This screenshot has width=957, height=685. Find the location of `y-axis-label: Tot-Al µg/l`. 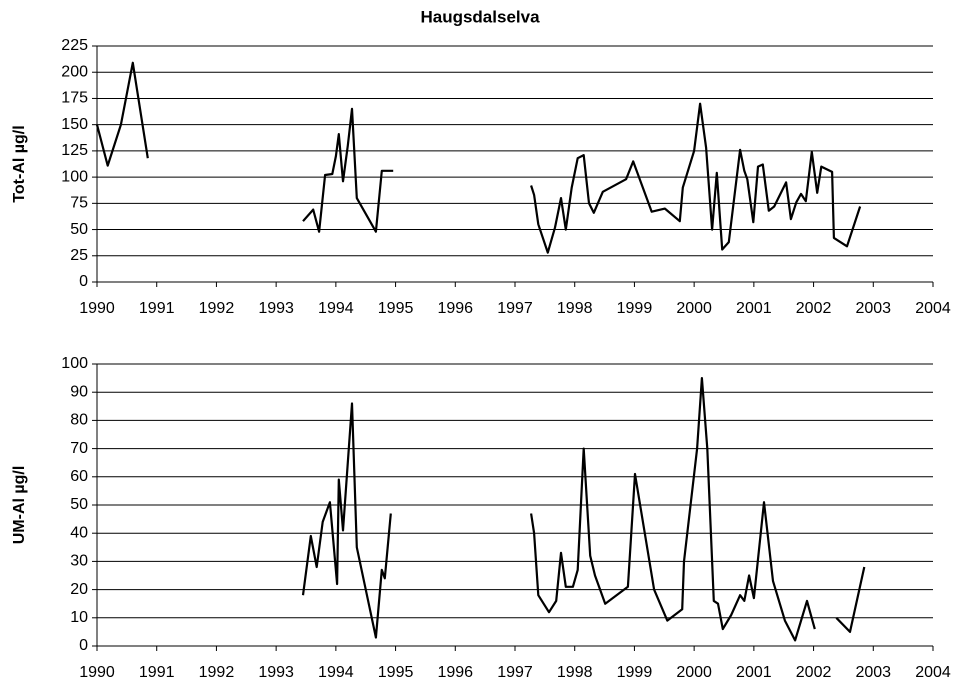

y-axis-label: Tot-Al µg/l is located at coordinates (19, 163).